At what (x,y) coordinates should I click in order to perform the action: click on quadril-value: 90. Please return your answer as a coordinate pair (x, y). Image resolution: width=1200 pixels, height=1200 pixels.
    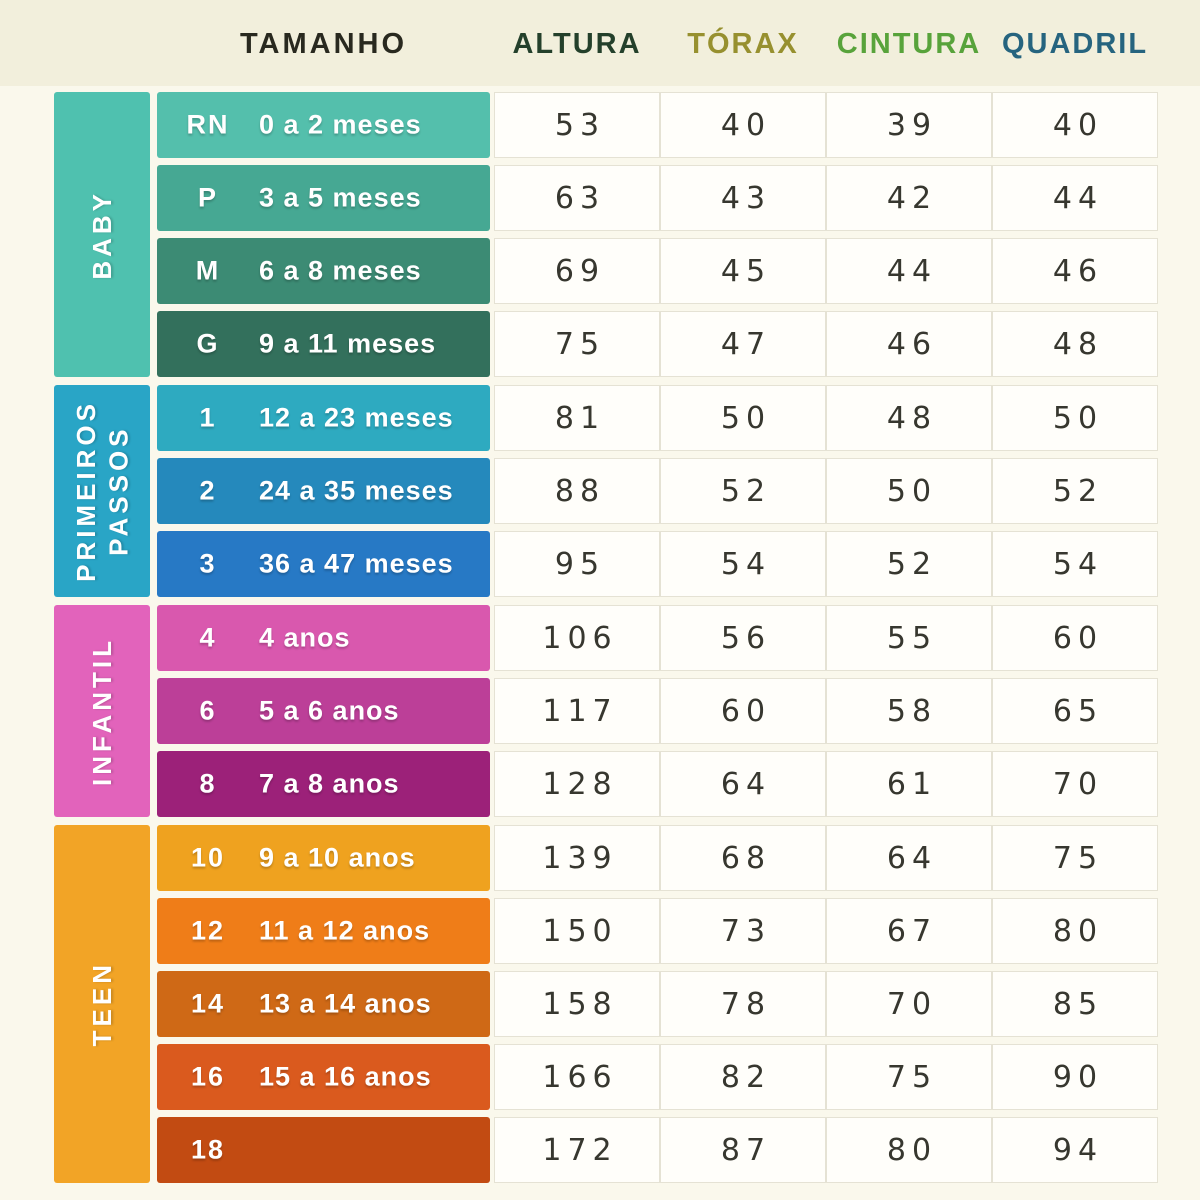
    Looking at the image, I should click on (1078, 1077).